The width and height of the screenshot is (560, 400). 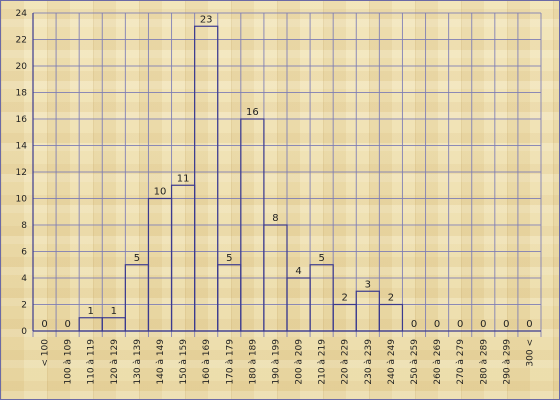 I want to click on x-tick-label: 130 à 139, so click(x=138, y=362).